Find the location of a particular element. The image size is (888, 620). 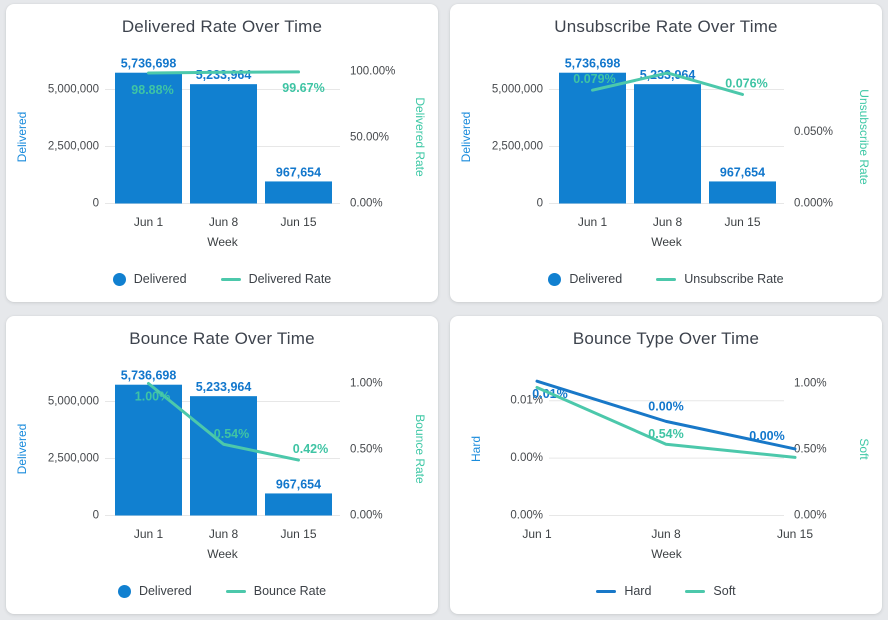

legend-label: Soft is located at coordinates (724, 591).